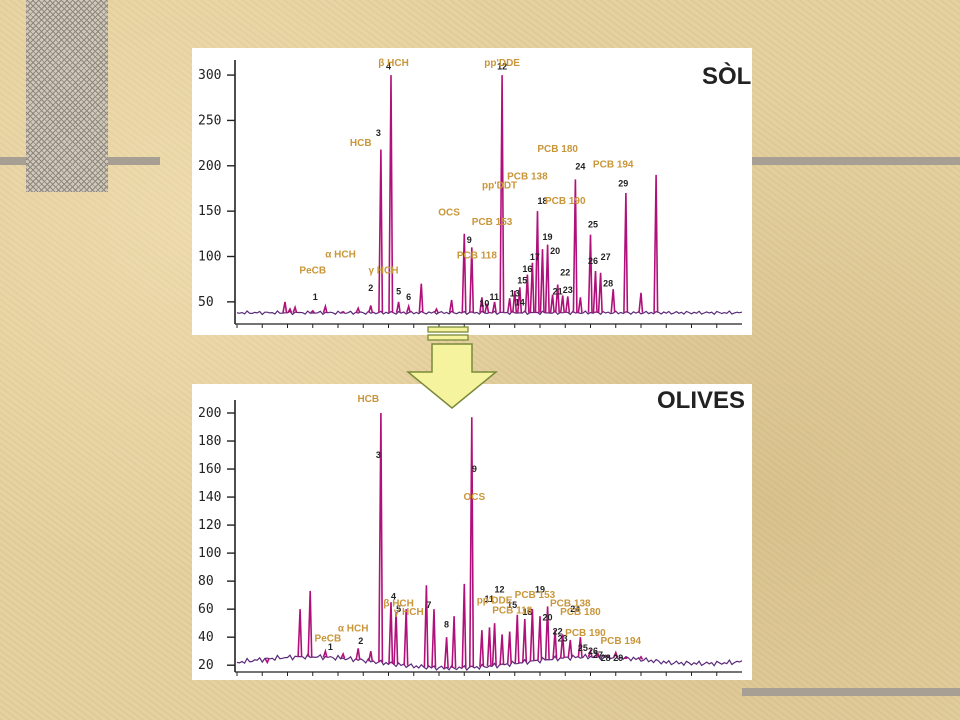 The width and height of the screenshot is (960, 720). I want to click on y-tick-label: 20, so click(206, 665).